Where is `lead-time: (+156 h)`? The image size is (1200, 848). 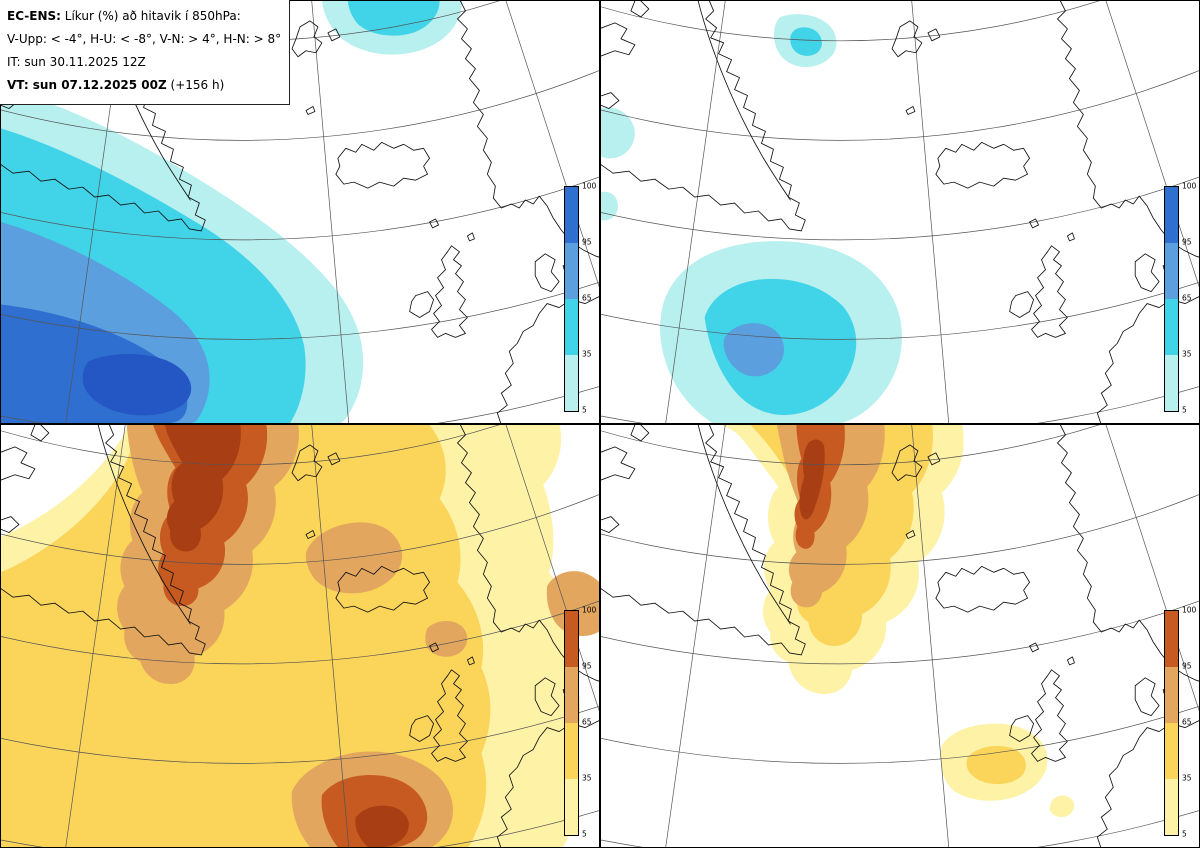 lead-time: (+156 h) is located at coordinates (195, 85).